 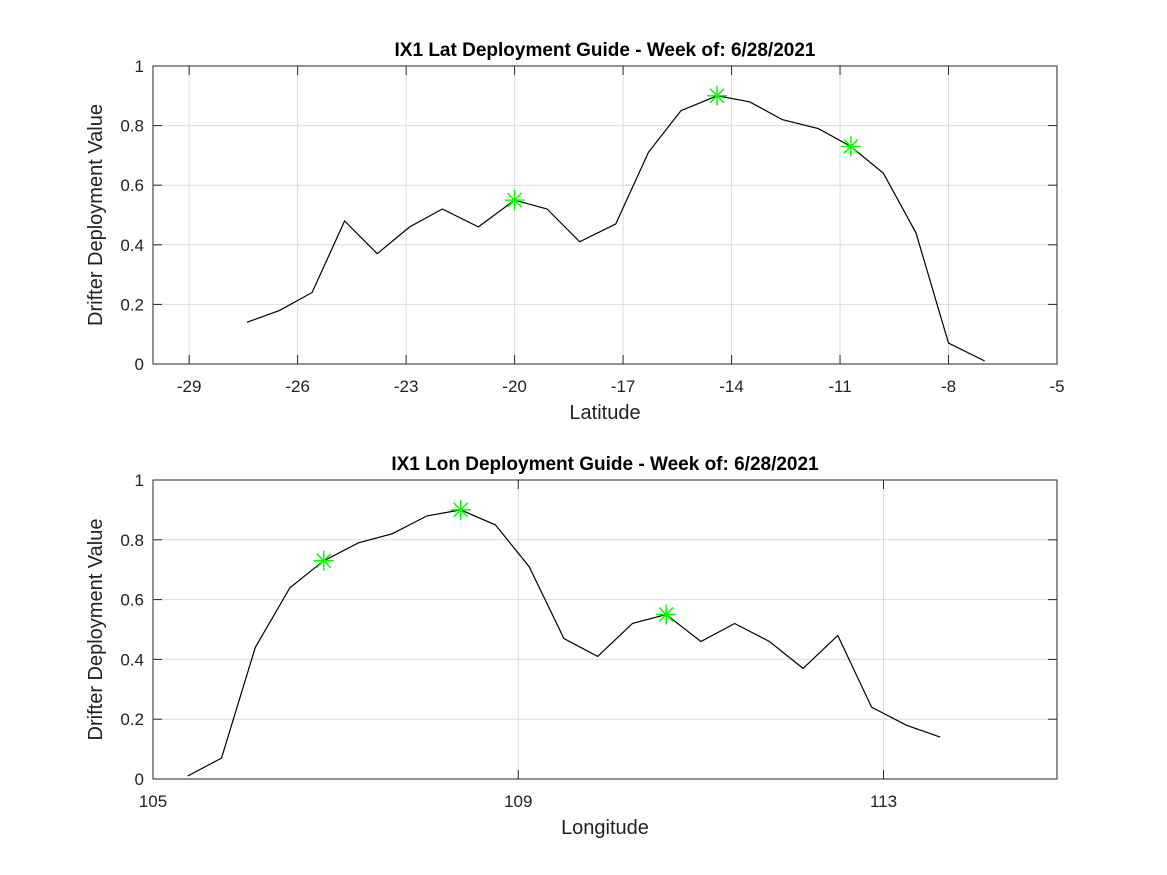 What do you see at coordinates (731, 386) in the screenshot?
I see `x-tick-label: -14` at bounding box center [731, 386].